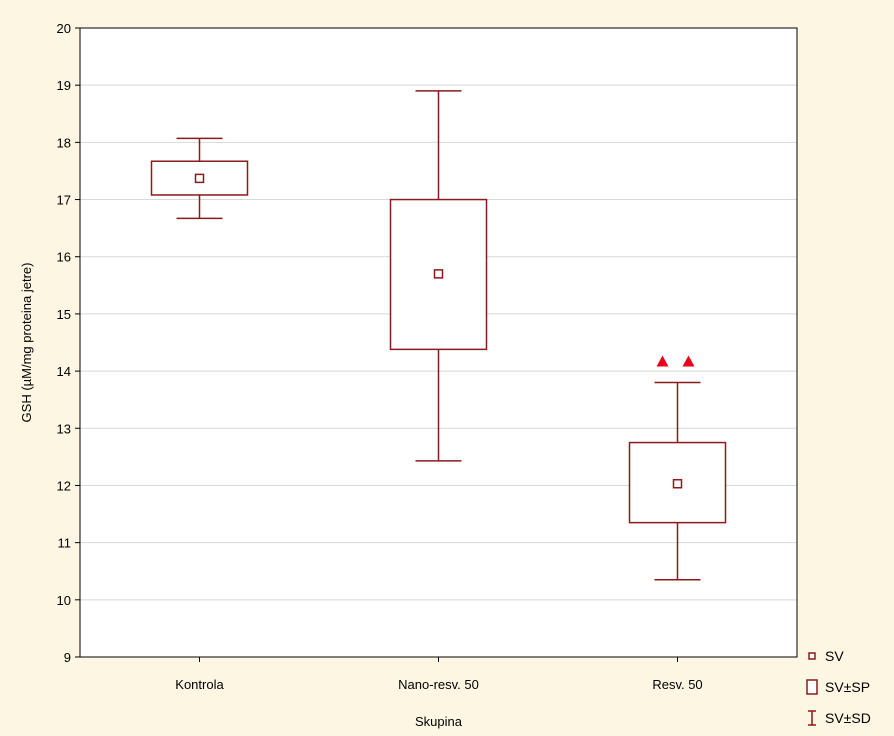 The height and width of the screenshot is (736, 894). What do you see at coordinates (439, 721) in the screenshot?
I see `x-axis-title: Skupina` at bounding box center [439, 721].